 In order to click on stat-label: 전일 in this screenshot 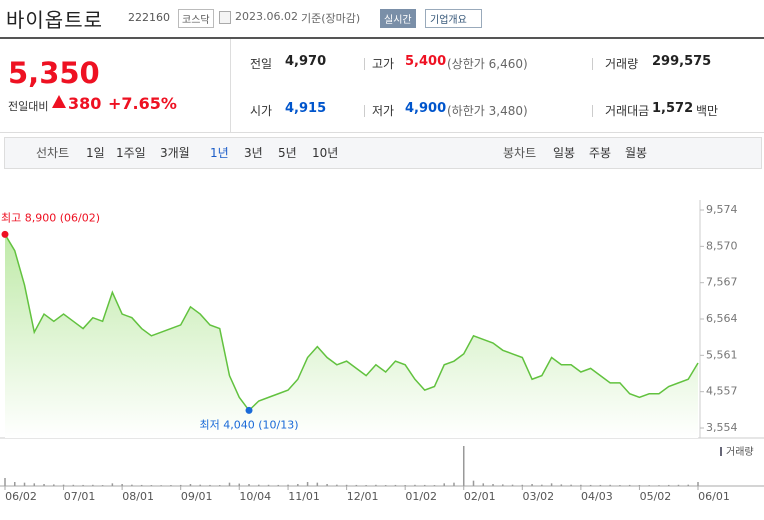, I will do `click(261, 64)`.